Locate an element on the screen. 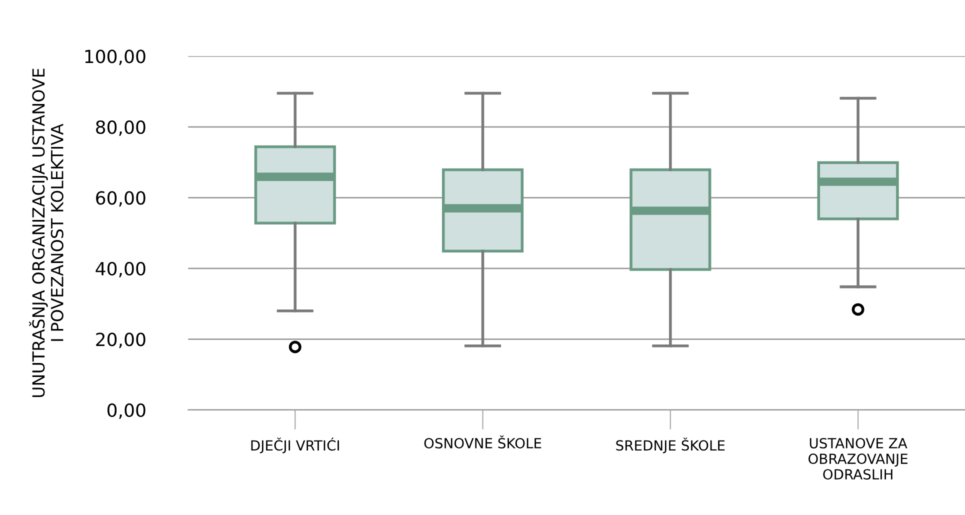  y-tick-label: 80,00 is located at coordinates (121, 128).